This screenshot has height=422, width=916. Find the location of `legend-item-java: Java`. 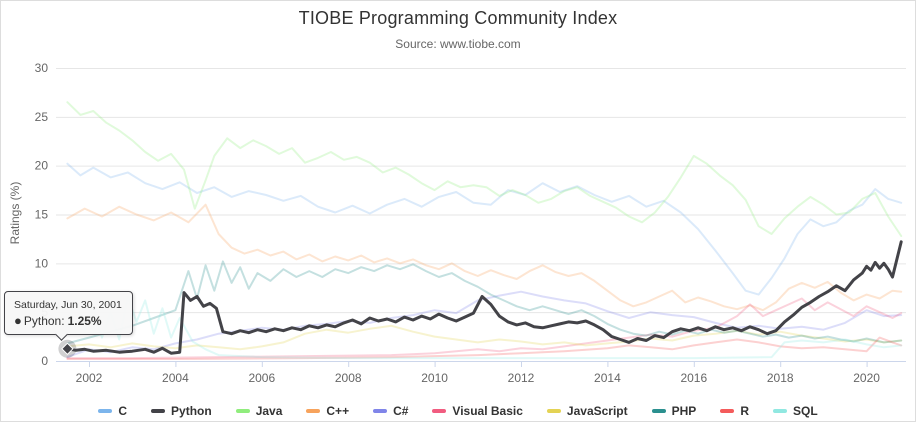

legend-item-java: Java is located at coordinates (259, 411).